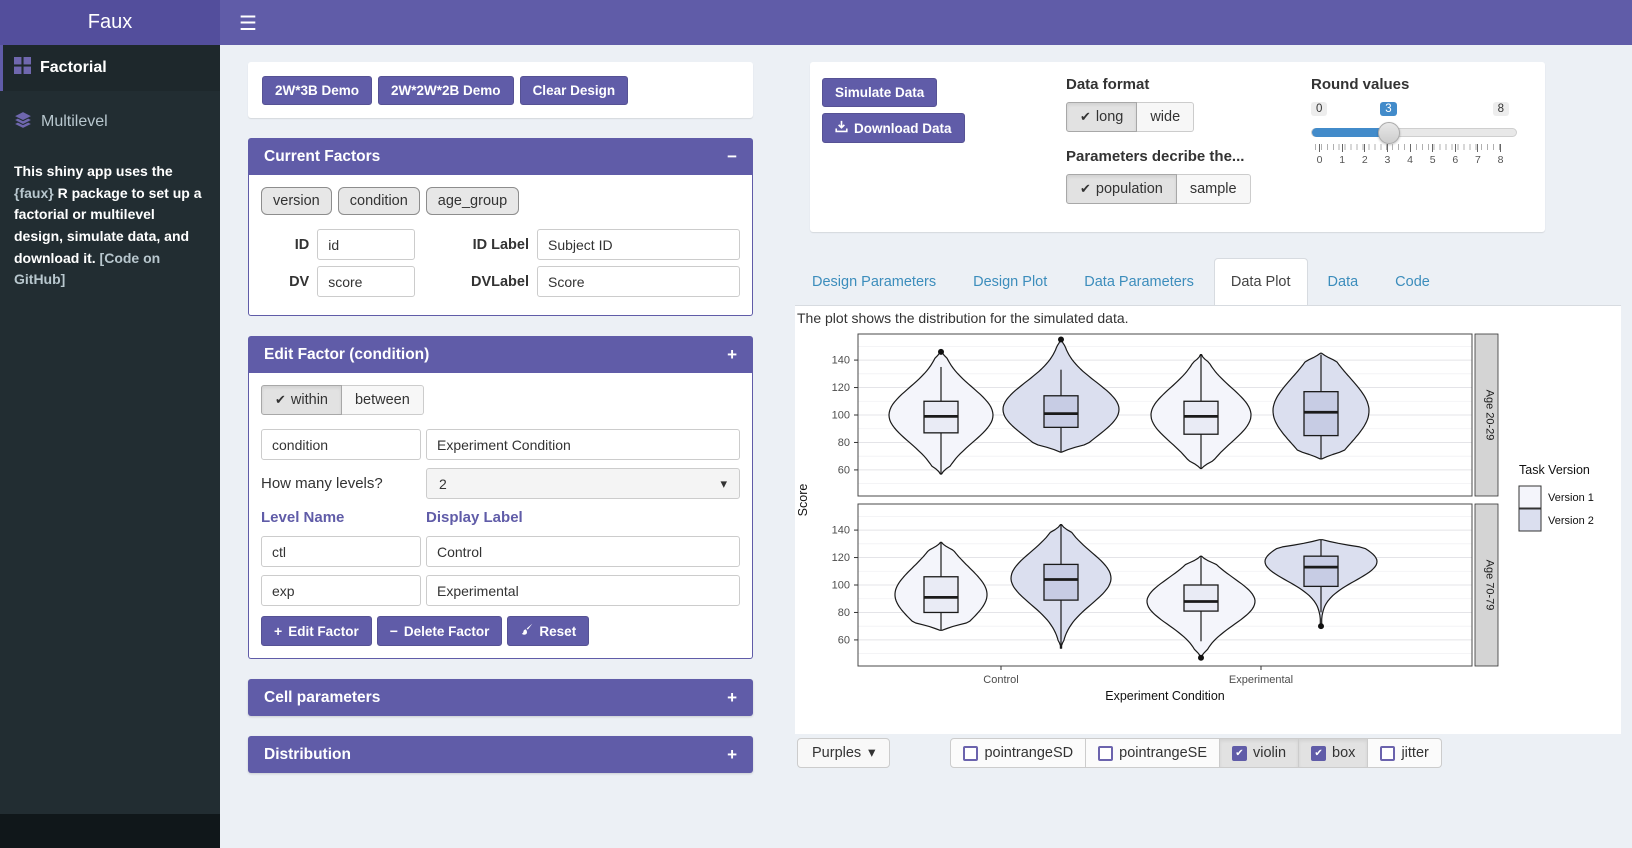 The width and height of the screenshot is (1632, 848). I want to click on levels-select: 2 ▾, so click(583, 483).